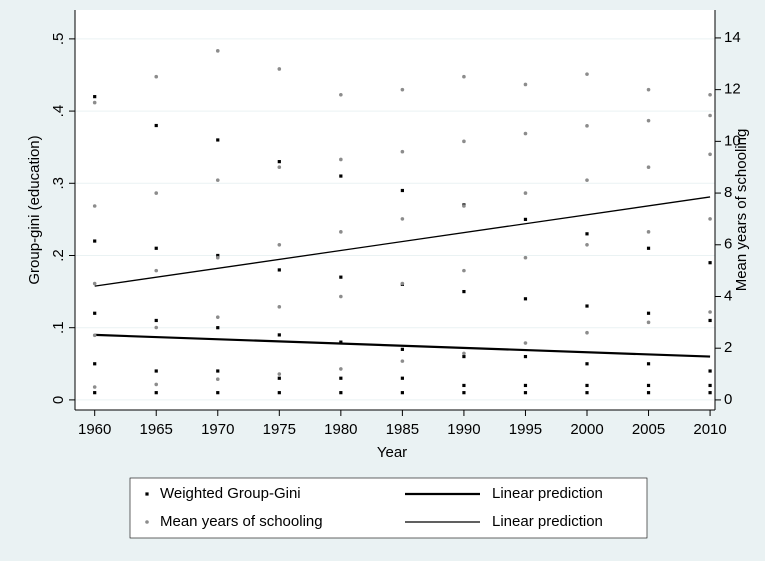 The width and height of the screenshot is (765, 561). I want to click on y-tick-label: .4, so click(58, 111).